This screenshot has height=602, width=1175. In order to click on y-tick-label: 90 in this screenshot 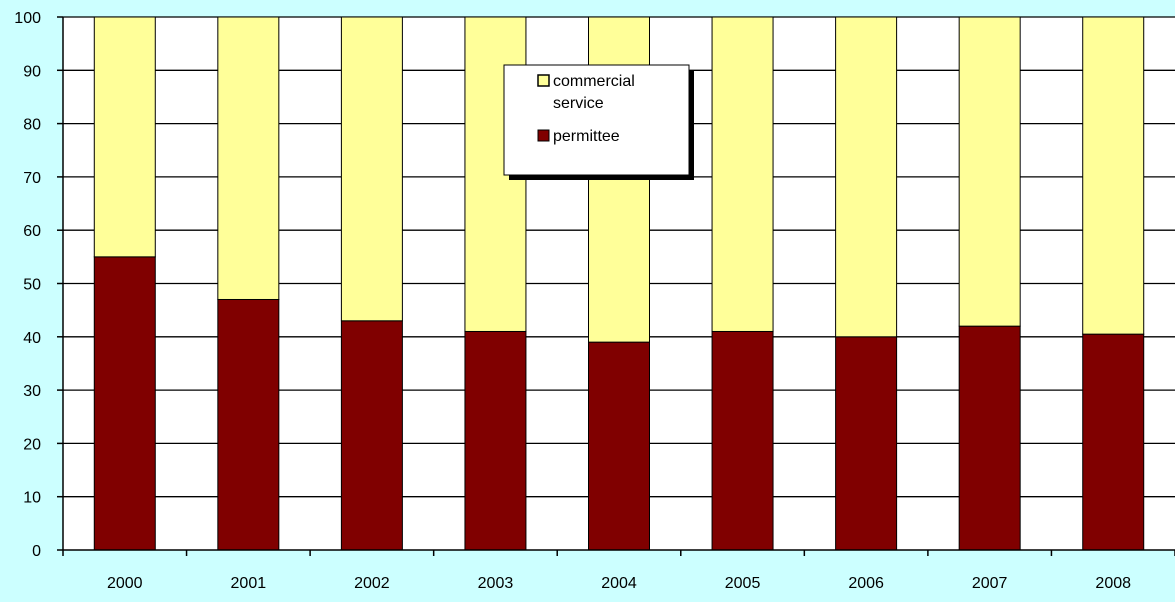, I will do `click(32, 71)`.